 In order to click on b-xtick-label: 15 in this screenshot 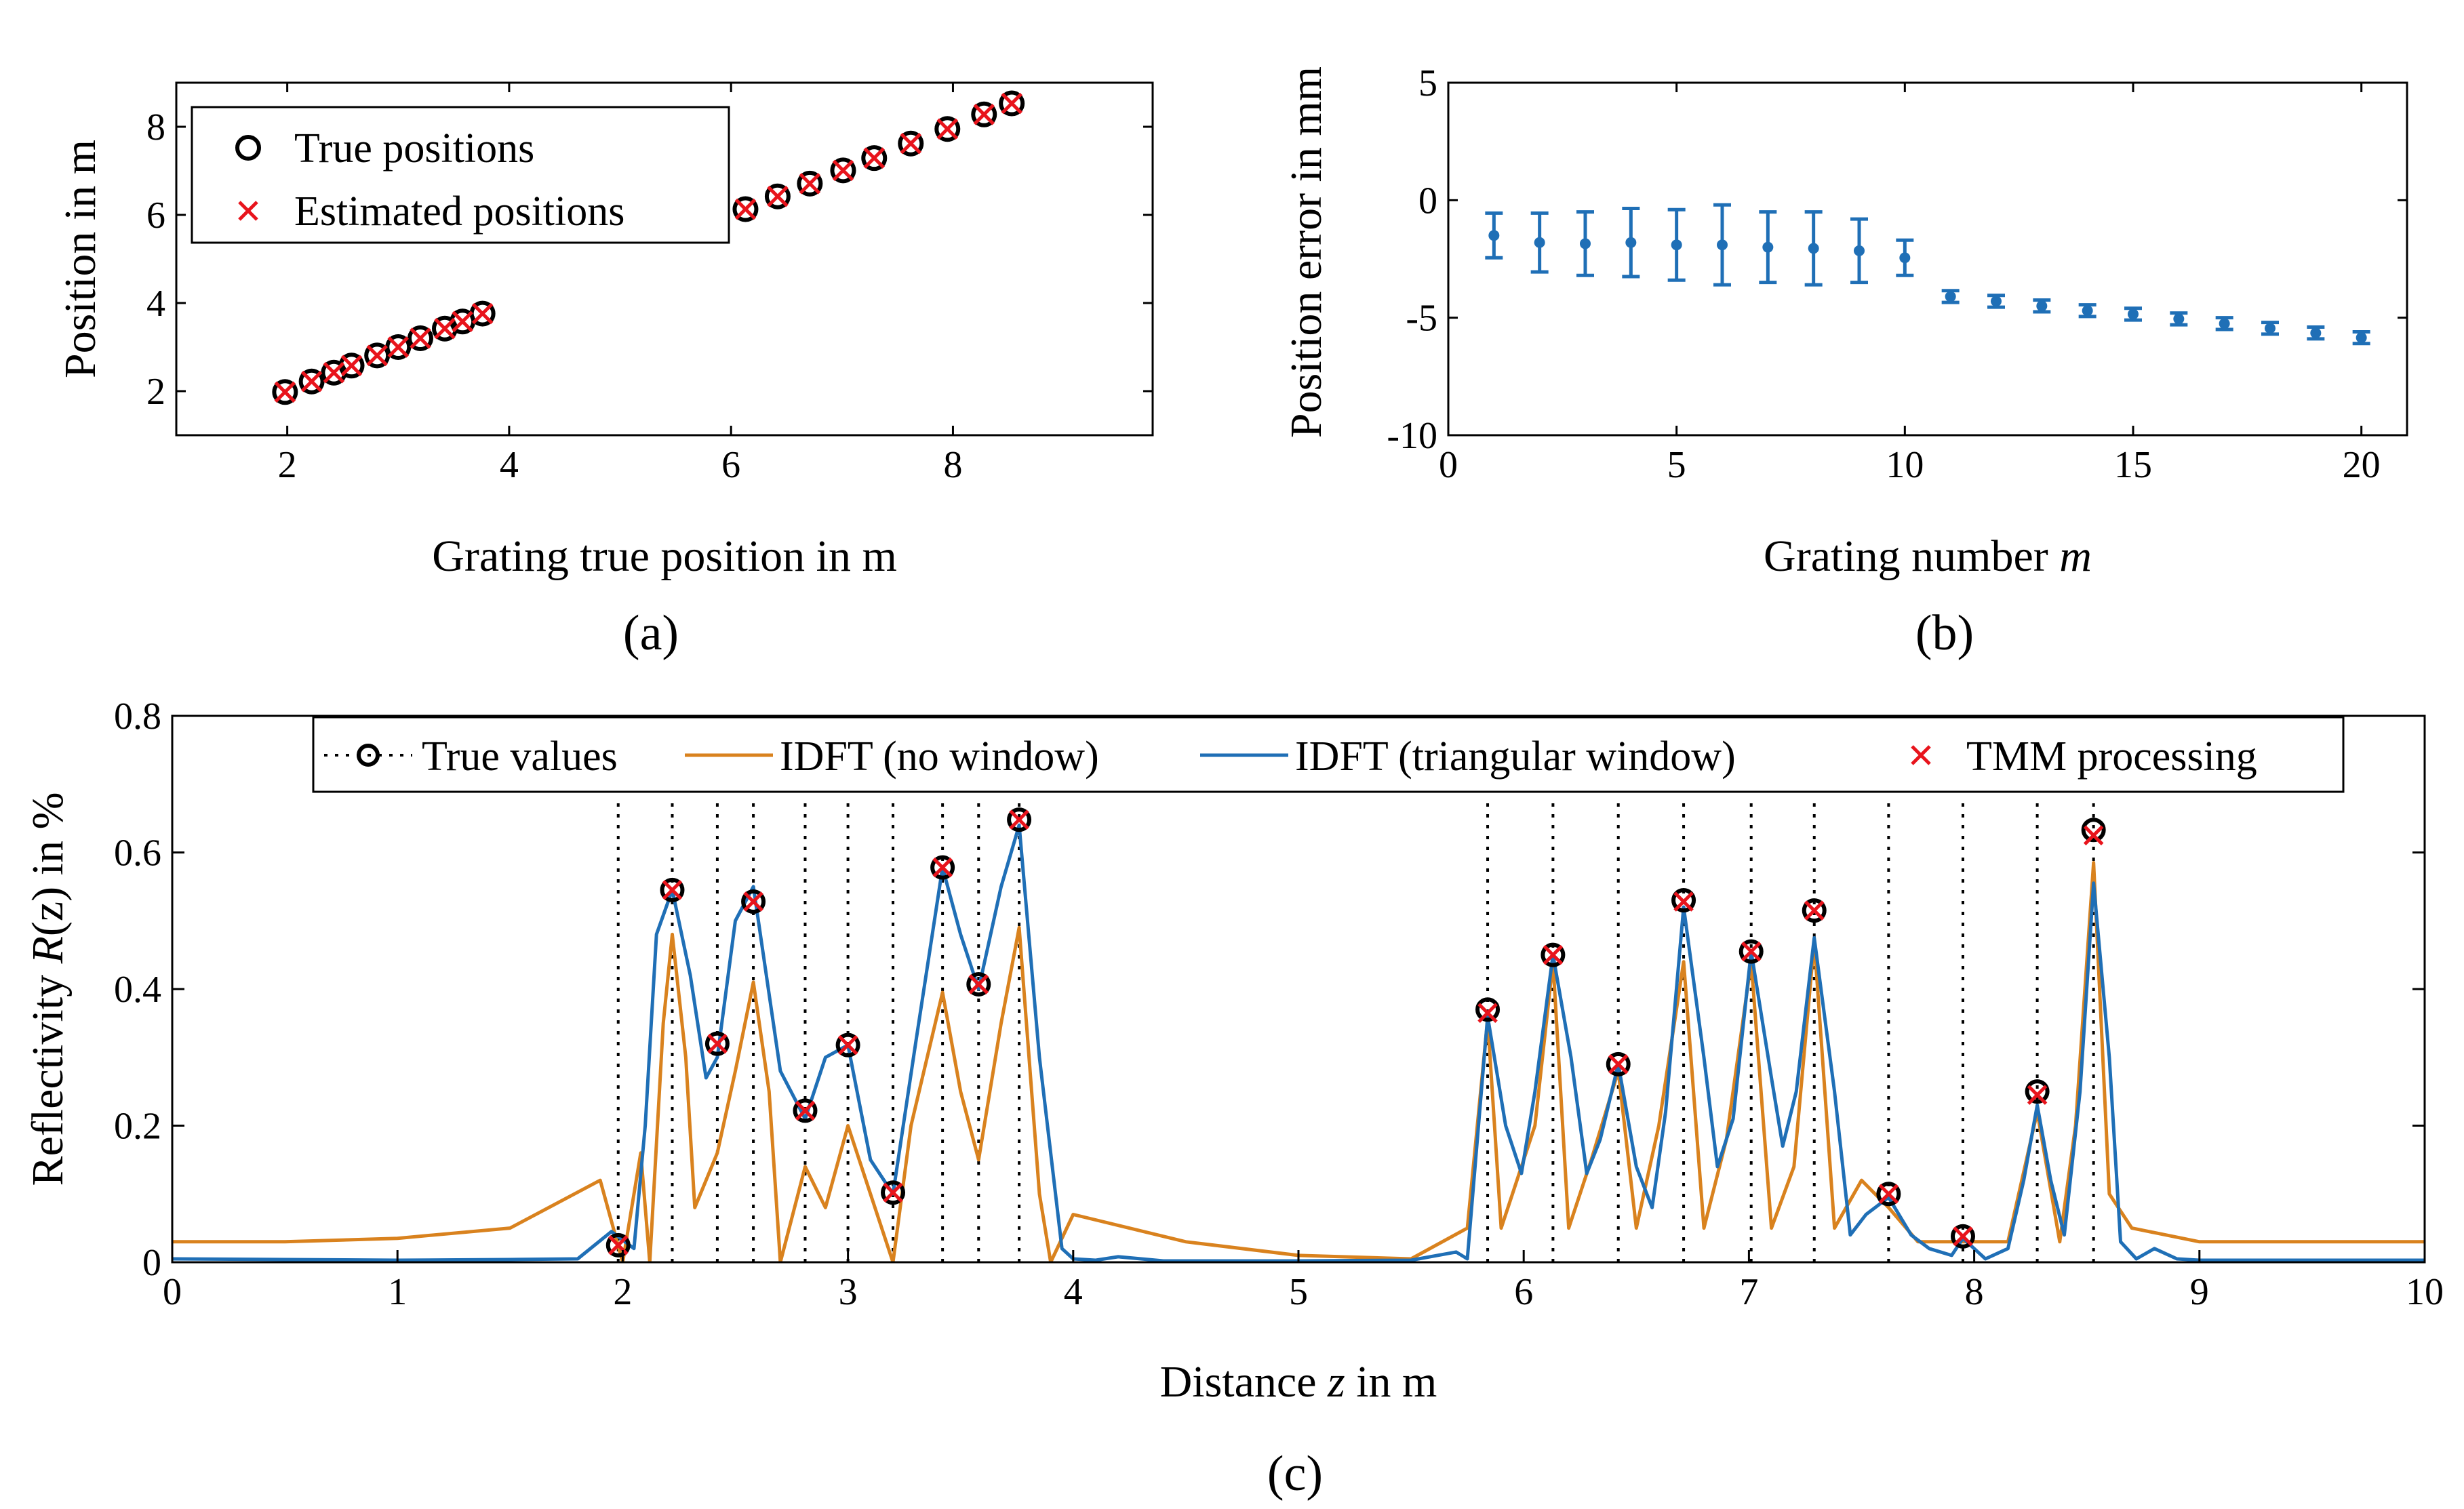, I will do `click(2133, 465)`.